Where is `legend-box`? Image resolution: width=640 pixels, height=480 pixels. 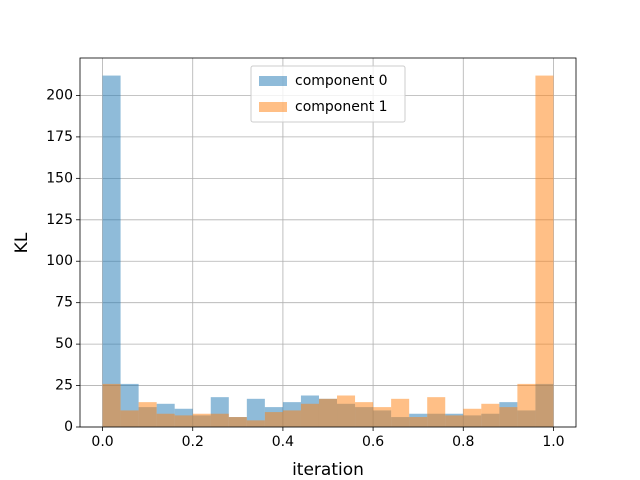 legend-box is located at coordinates (328, 94).